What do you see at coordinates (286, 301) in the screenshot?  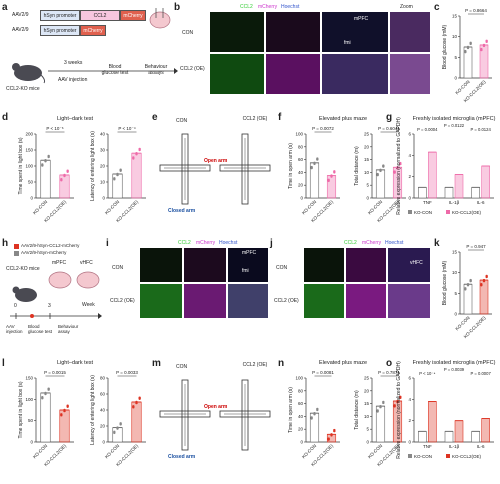 I see `j-row-oe: CCL2 (OE)` at bounding box center [286, 301].